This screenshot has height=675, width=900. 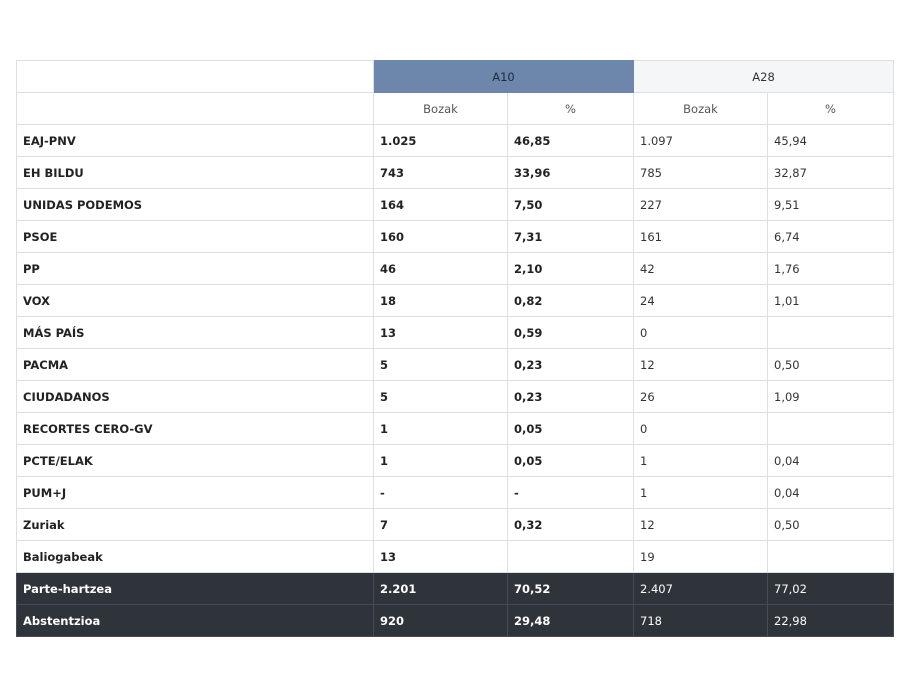 What do you see at coordinates (195, 492) in the screenshot?
I see `party-name-cell: PUM+J` at bounding box center [195, 492].